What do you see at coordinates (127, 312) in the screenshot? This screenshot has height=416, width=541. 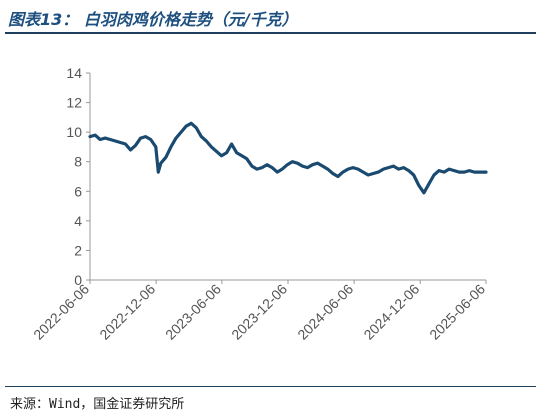 I see `x-tick-label: 2022-12-06` at bounding box center [127, 312].